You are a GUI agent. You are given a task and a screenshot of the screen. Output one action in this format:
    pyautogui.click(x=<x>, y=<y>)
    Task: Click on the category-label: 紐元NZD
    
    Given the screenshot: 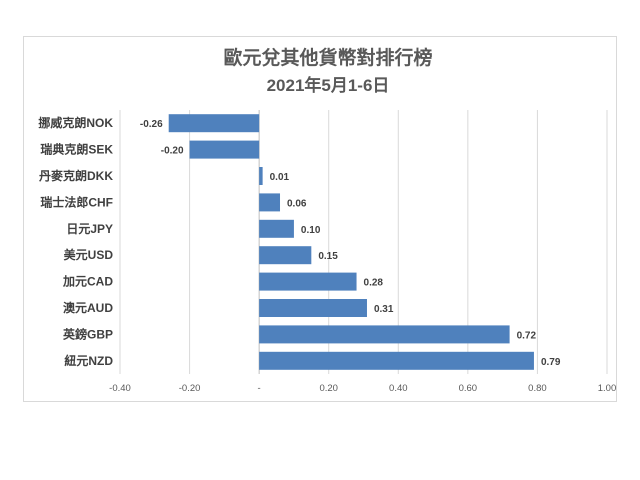 What is the action you would take?
    pyautogui.click(x=88, y=360)
    